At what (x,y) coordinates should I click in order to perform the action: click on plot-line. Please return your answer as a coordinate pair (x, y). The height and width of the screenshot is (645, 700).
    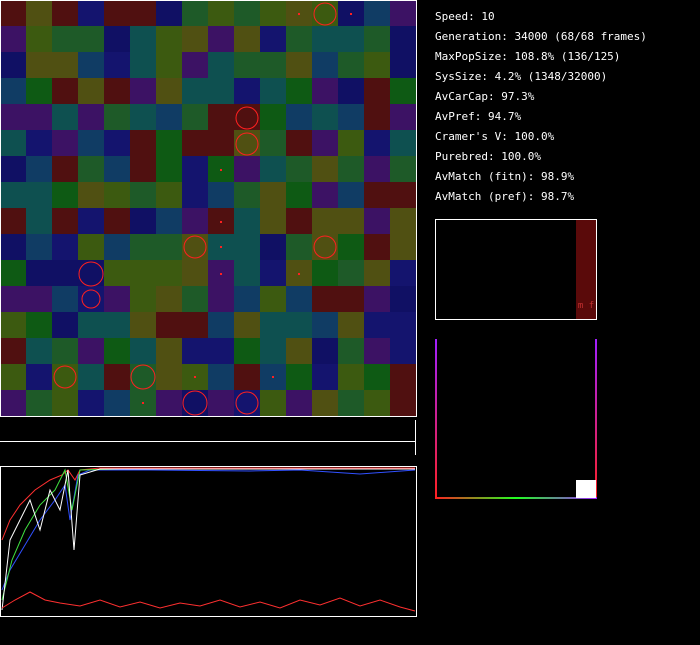
    Looking at the image, I should click on (208, 539).